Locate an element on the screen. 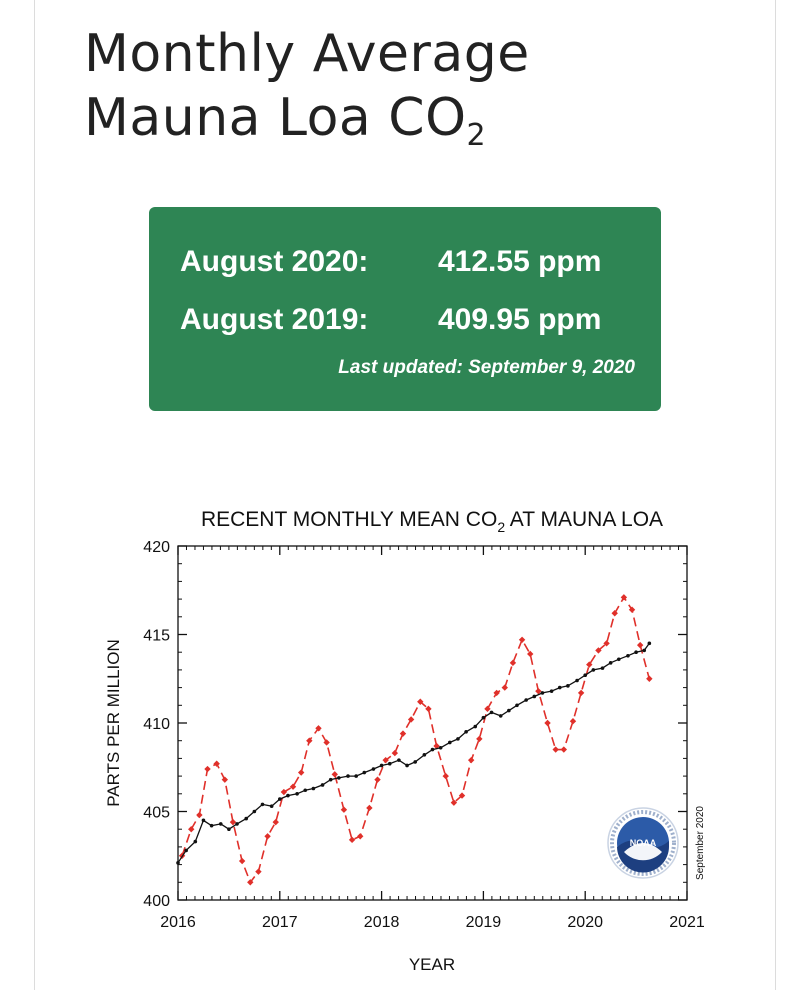 Image resolution: width=810 pixels, height=990 pixels. page-title: Monthly Average Mauna Loa CO2 is located at coordinates (307, 90).